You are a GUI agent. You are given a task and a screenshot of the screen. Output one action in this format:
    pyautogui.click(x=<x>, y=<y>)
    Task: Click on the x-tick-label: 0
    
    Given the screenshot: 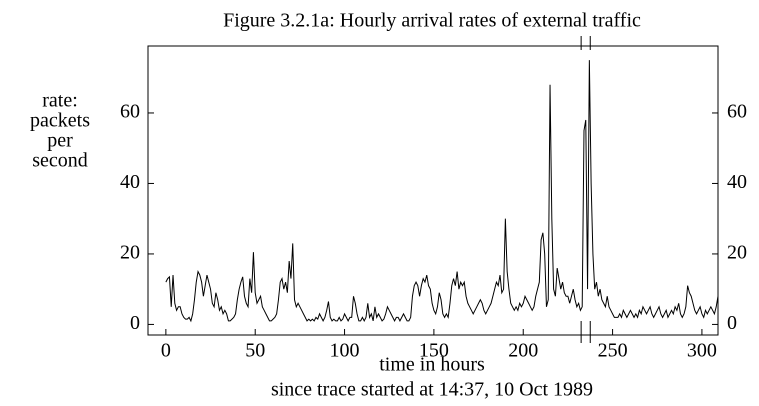 What is the action you would take?
    pyautogui.click(x=166, y=351)
    